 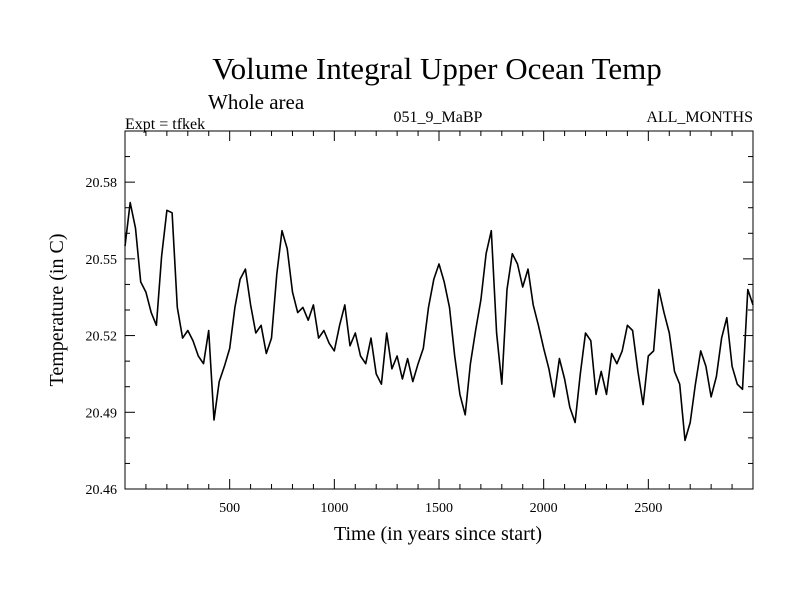 I want to click on y-axis-label: Temperature (in C), so click(x=57, y=310).